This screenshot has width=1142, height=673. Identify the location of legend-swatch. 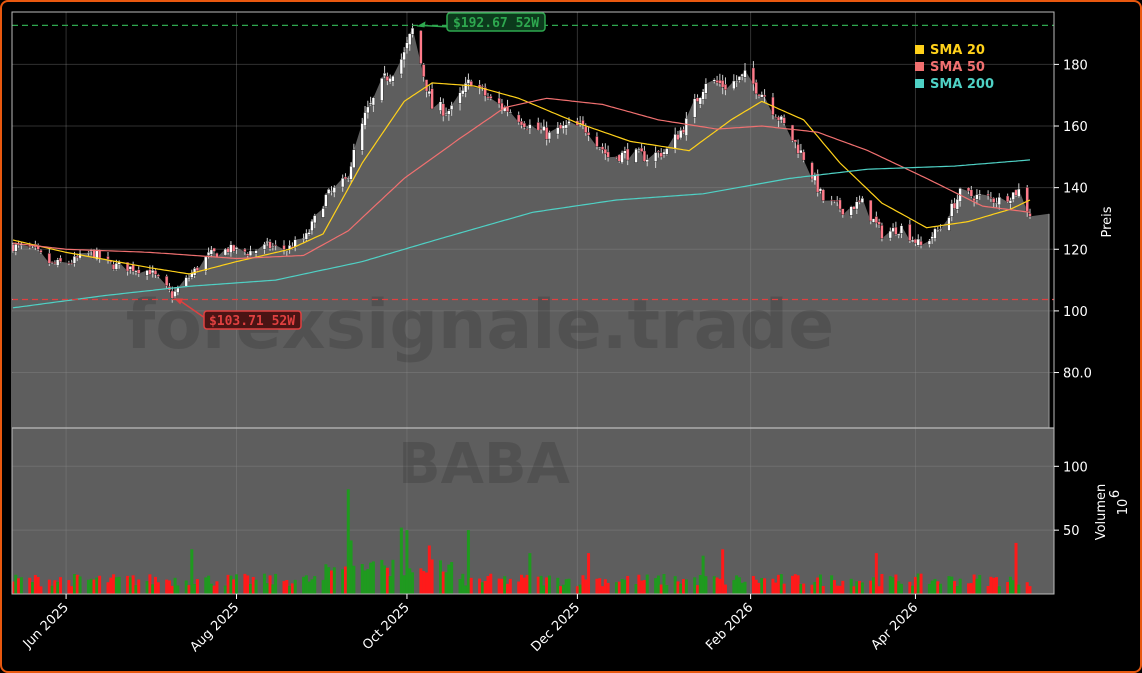
(919, 83).